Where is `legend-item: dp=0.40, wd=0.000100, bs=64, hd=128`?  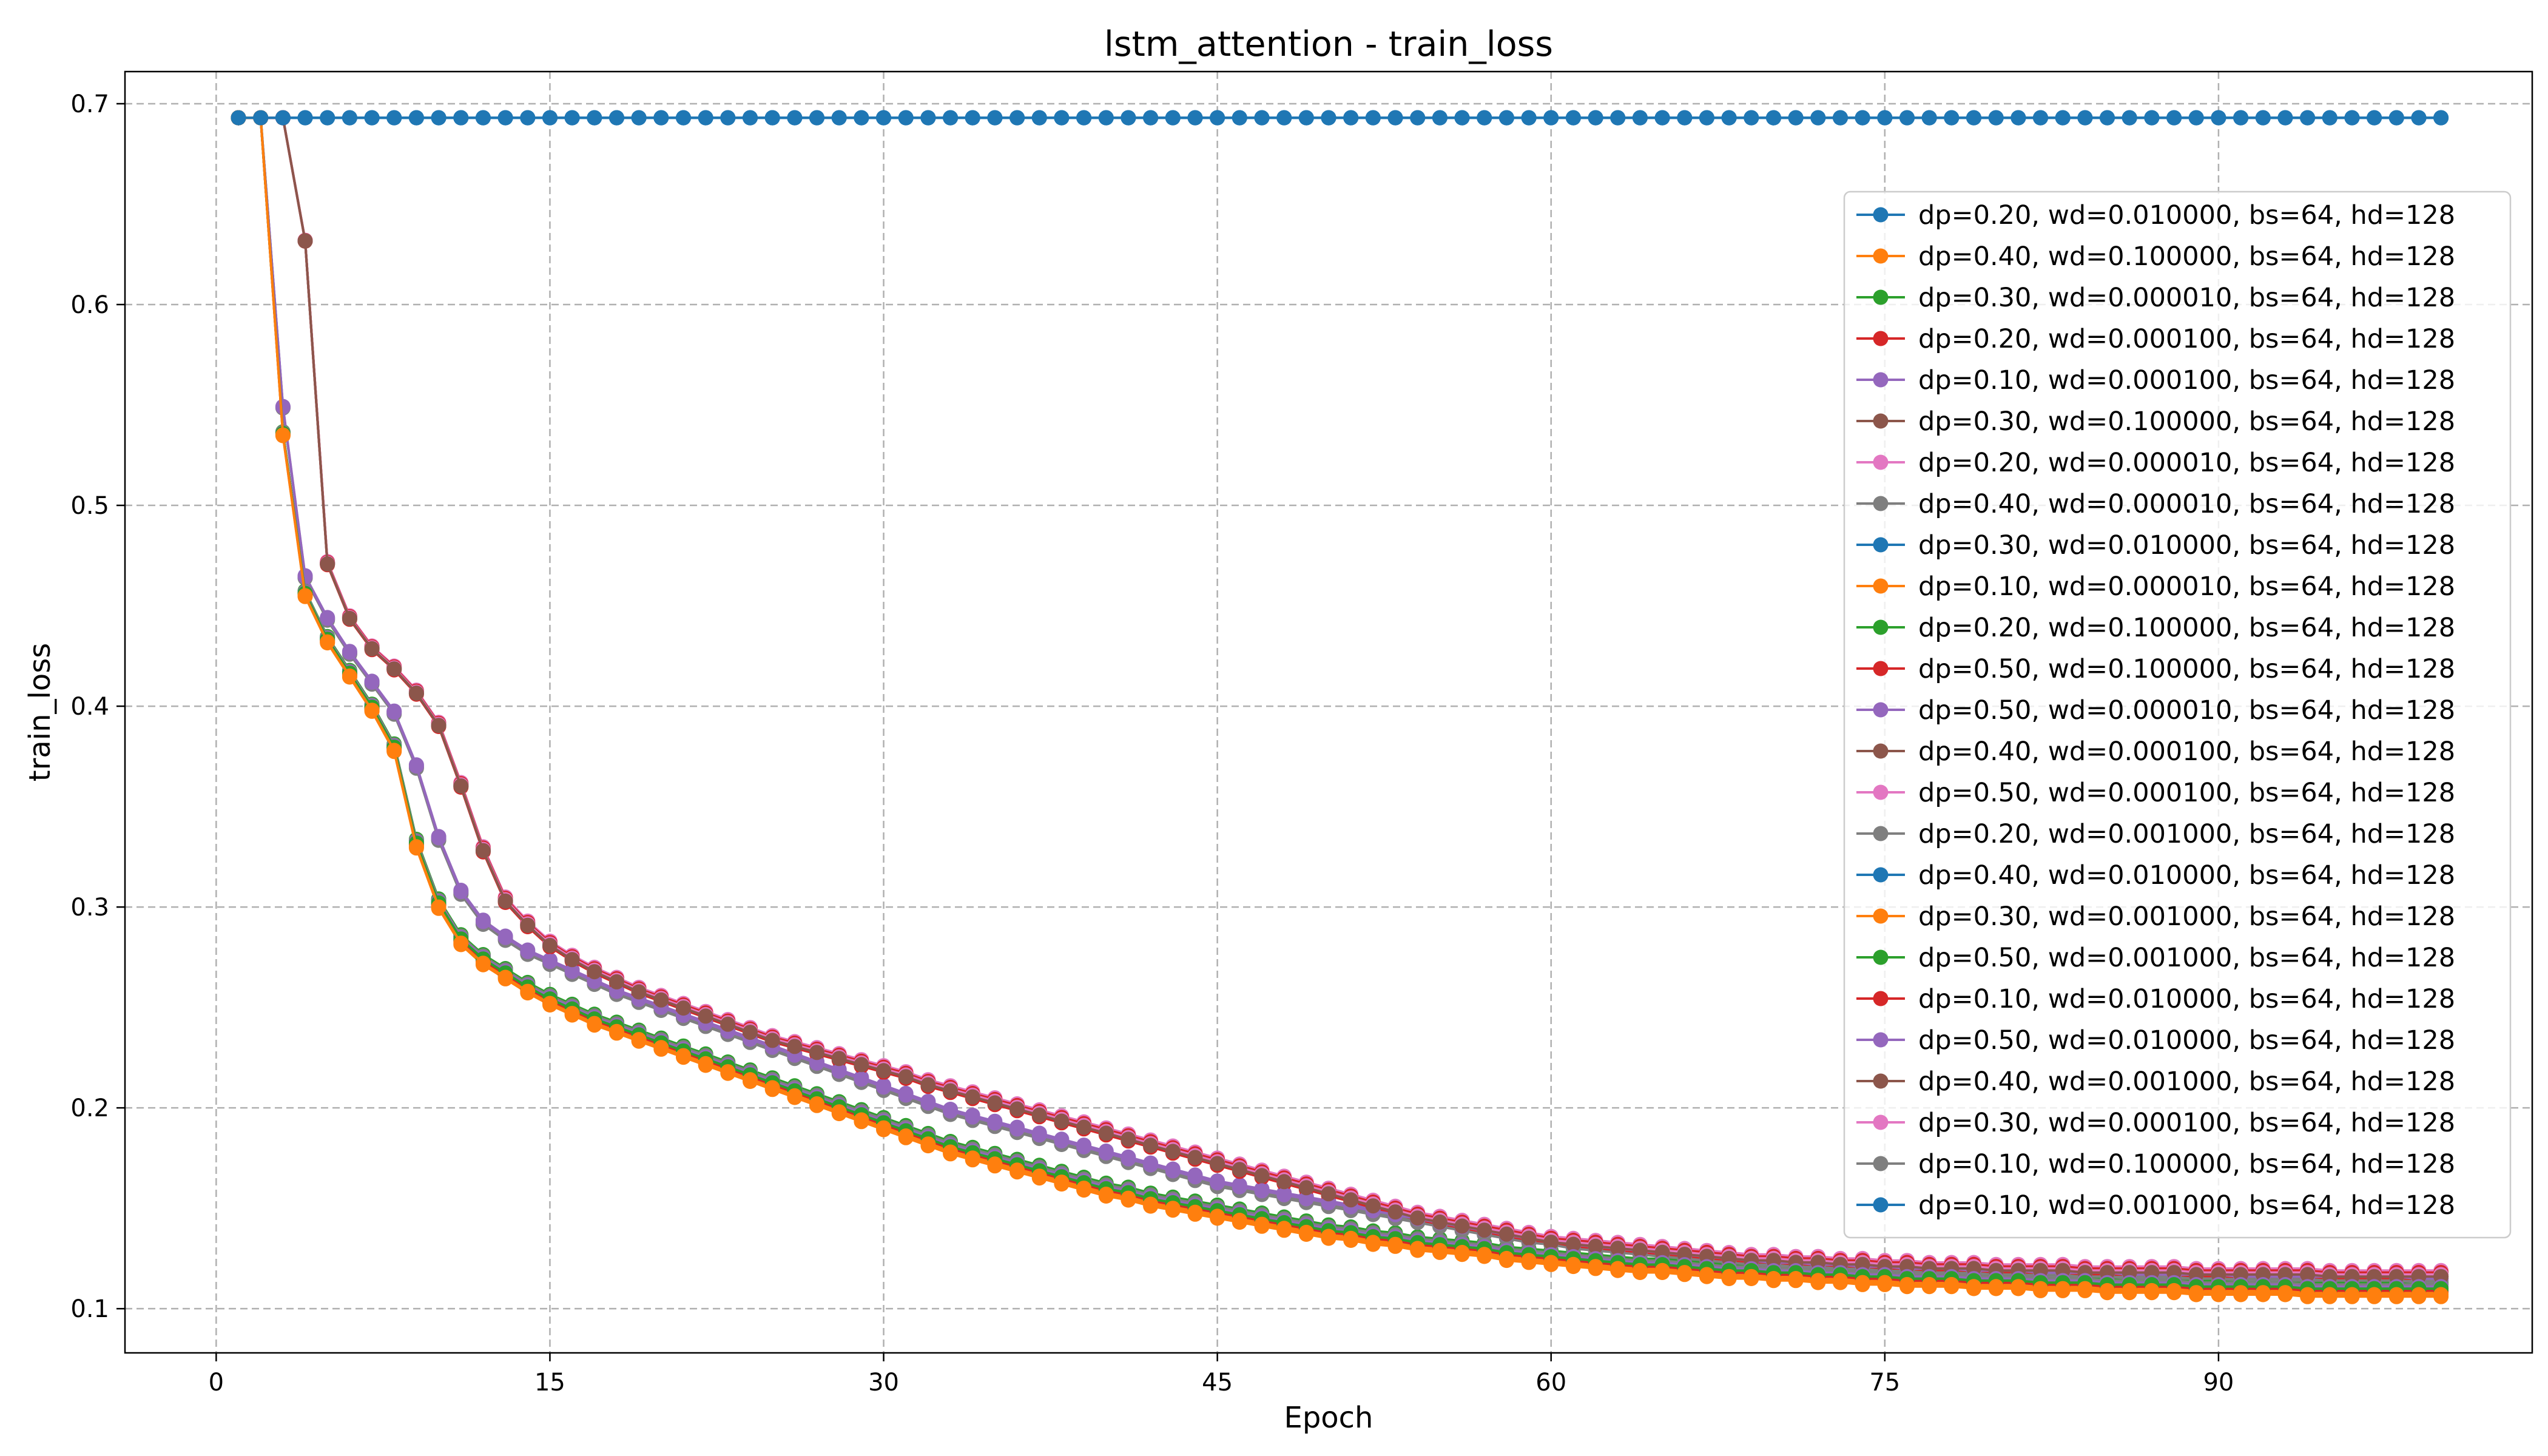 legend-item: dp=0.40, wd=0.000100, bs=64, hd=128 is located at coordinates (2155, 751).